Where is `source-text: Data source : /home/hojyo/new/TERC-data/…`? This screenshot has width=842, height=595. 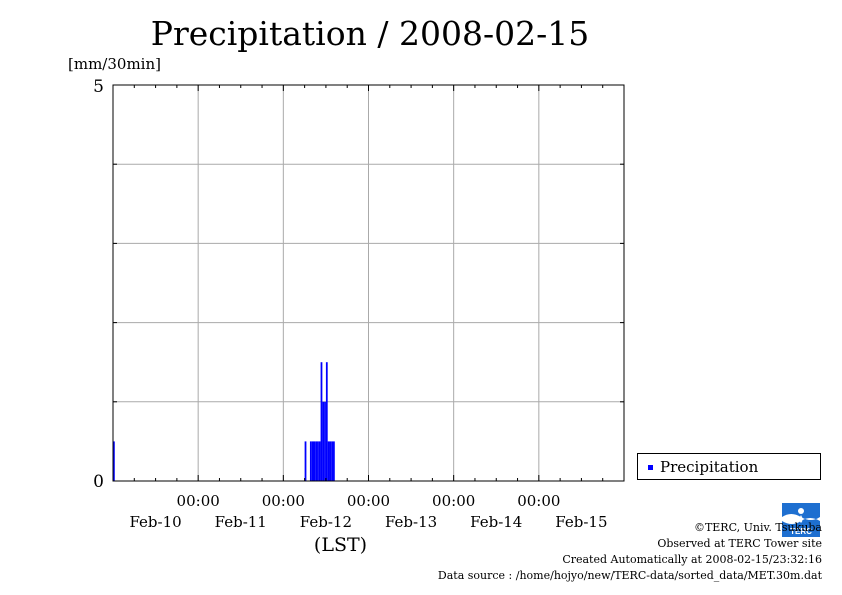 source-text: Data source : /home/hojyo/new/TERC-data/… is located at coordinates (629, 575).